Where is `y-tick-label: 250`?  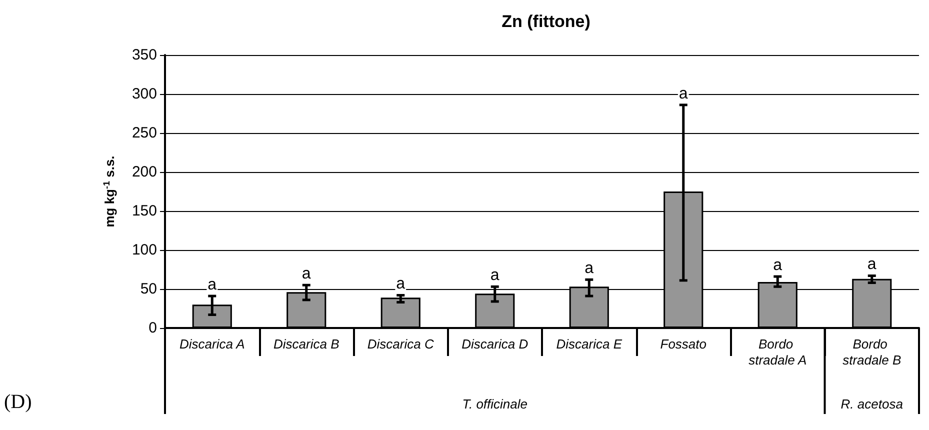
y-tick-label: 250 is located at coordinates (144, 133).